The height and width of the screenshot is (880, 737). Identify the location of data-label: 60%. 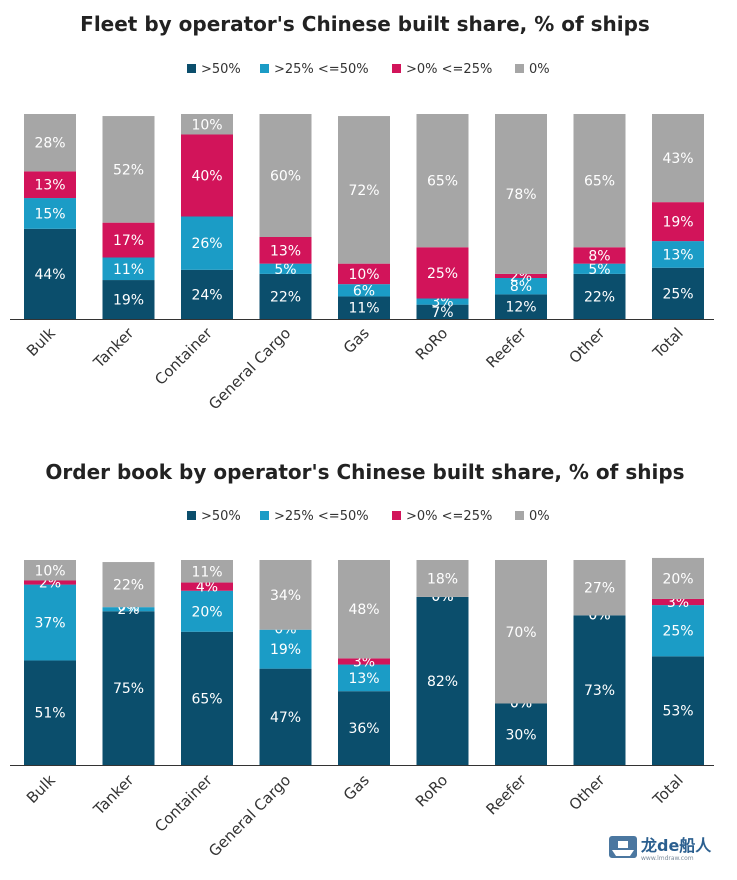
(285, 177).